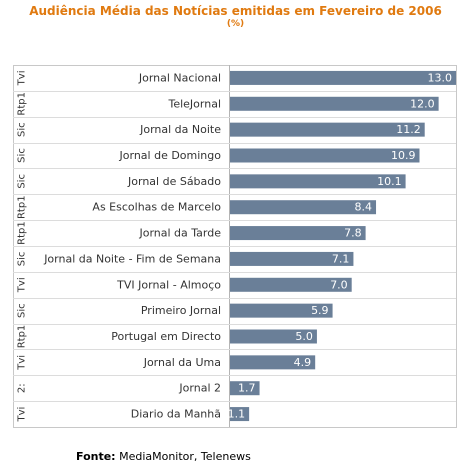 Image resolution: width=471 pixels, height=467 pixels. What do you see at coordinates (408, 129) in the screenshot?
I see `data-label: 11.2` at bounding box center [408, 129].